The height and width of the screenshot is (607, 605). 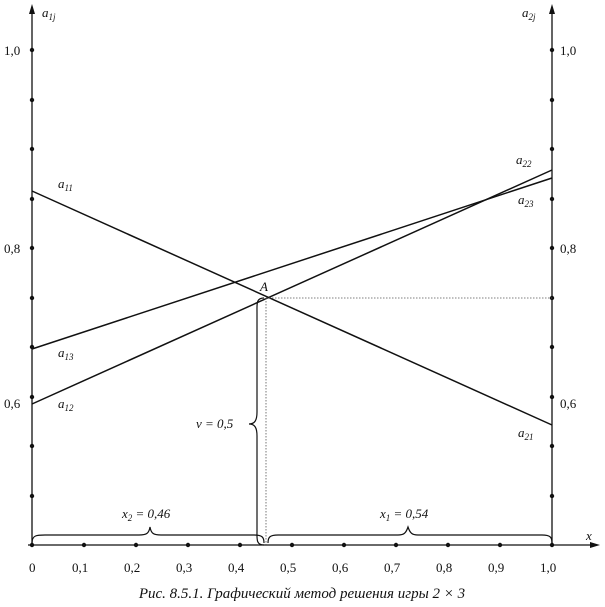 I want to click on x-tick-0: 0, so click(x=32, y=567).